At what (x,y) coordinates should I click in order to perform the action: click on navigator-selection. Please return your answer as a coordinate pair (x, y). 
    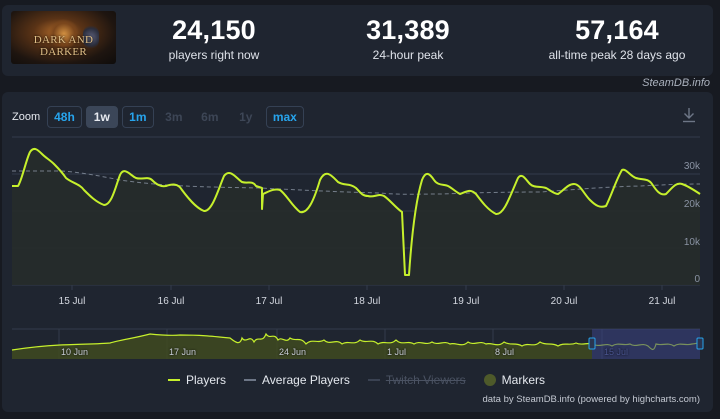
    Looking at the image, I should click on (646, 344).